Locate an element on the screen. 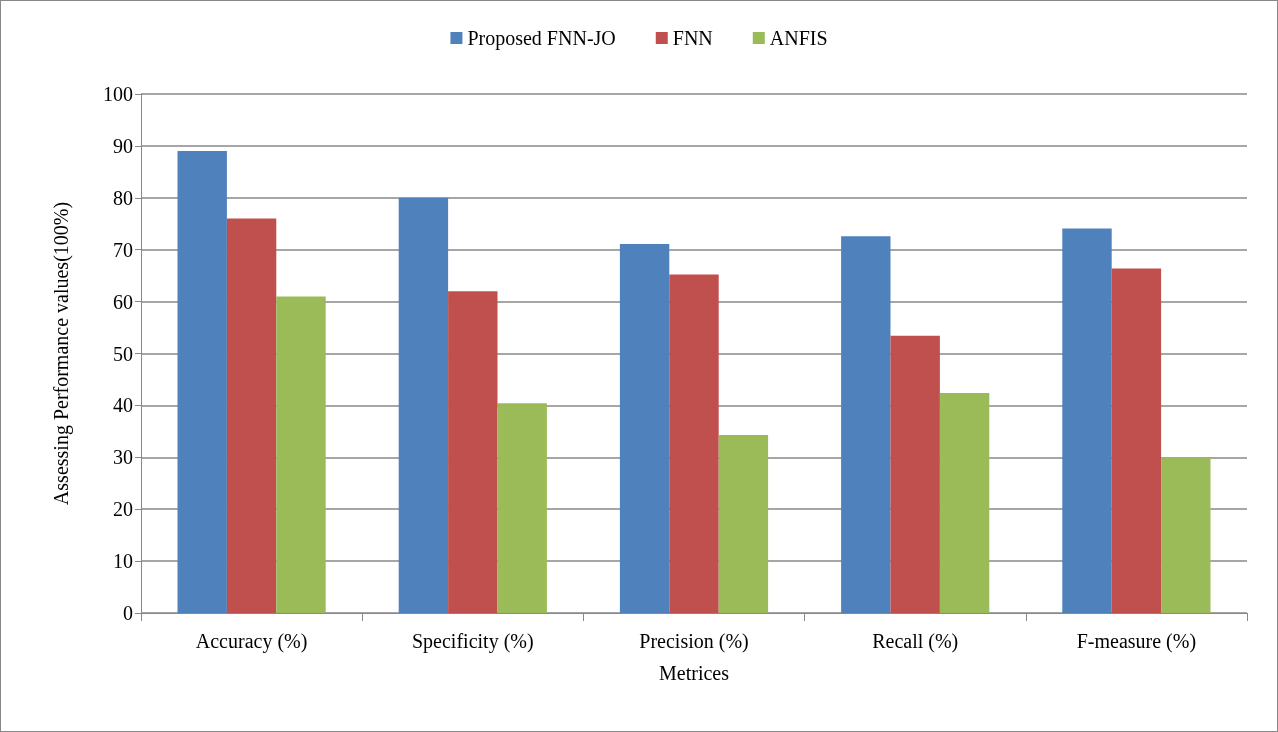 The width and height of the screenshot is (1278, 732). legend-label: FNN is located at coordinates (692, 38).